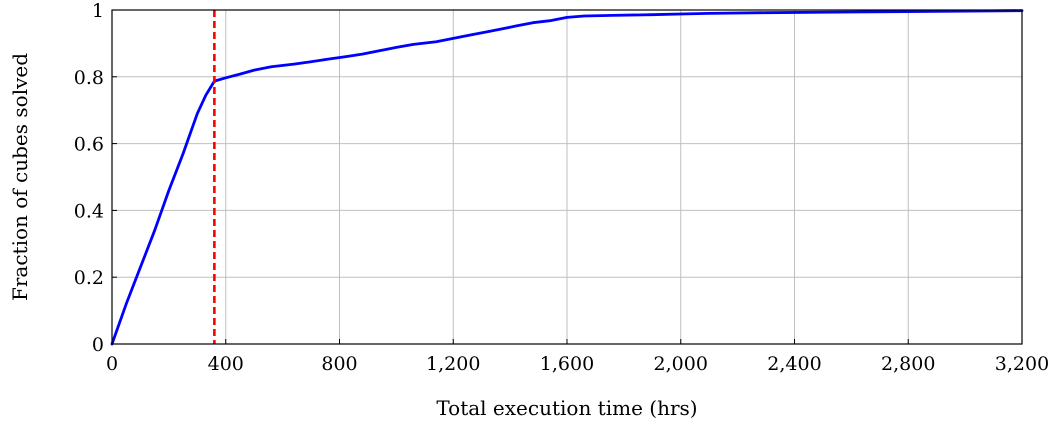 The height and width of the screenshot is (425, 1059). I want to click on x-tick-label: 2,400, so click(794, 364).